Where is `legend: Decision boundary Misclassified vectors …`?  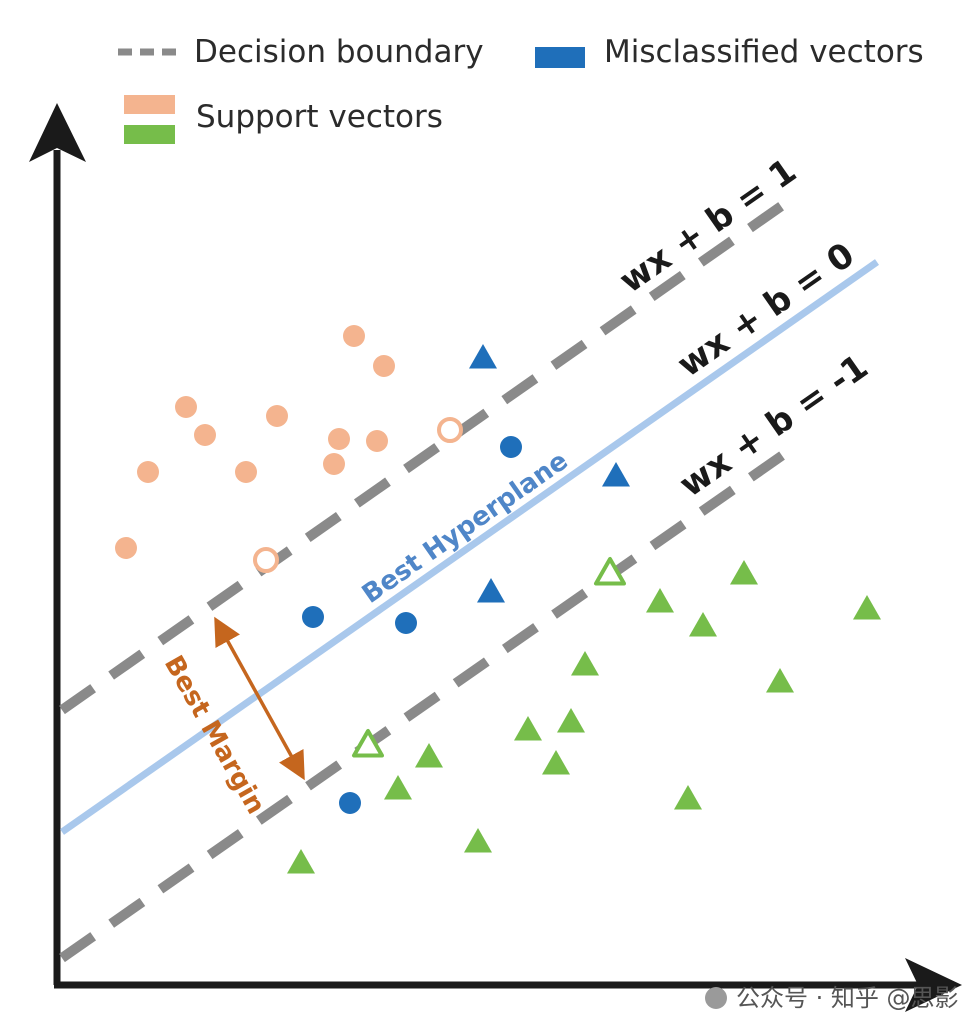
legend: Decision boundary Misclassified vectors … is located at coordinates (521, 89).